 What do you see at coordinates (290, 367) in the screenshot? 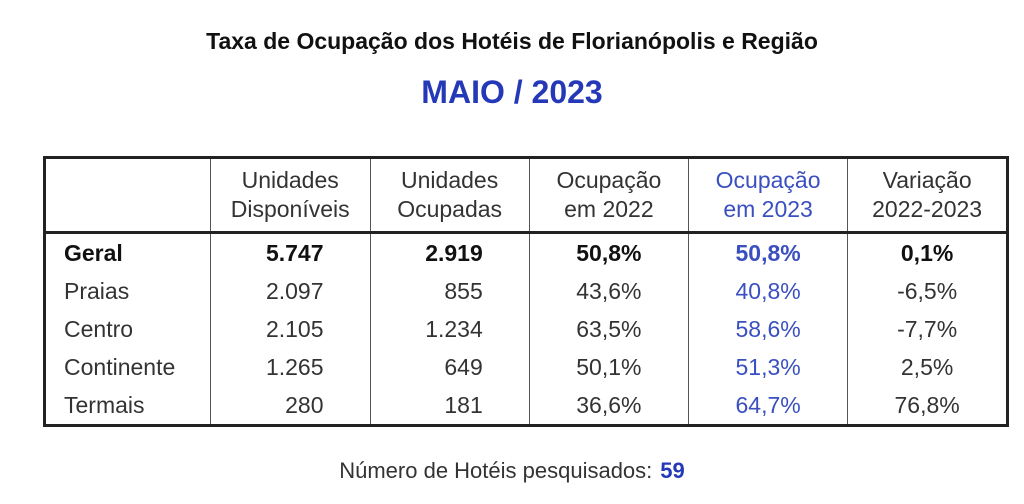
I see `cell-unidades-disponiveis: 1.265` at bounding box center [290, 367].